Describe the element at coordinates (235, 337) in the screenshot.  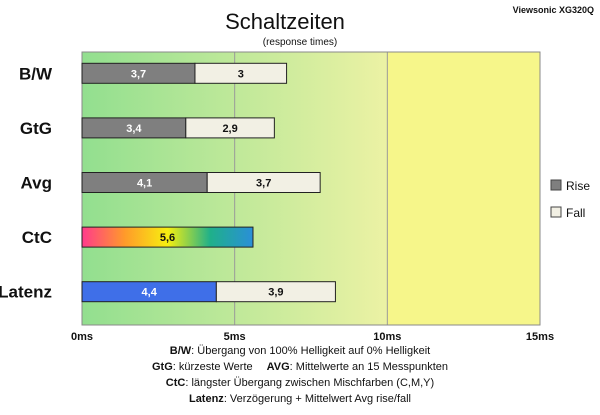
I see `x-tick-label: 5ms` at that location.